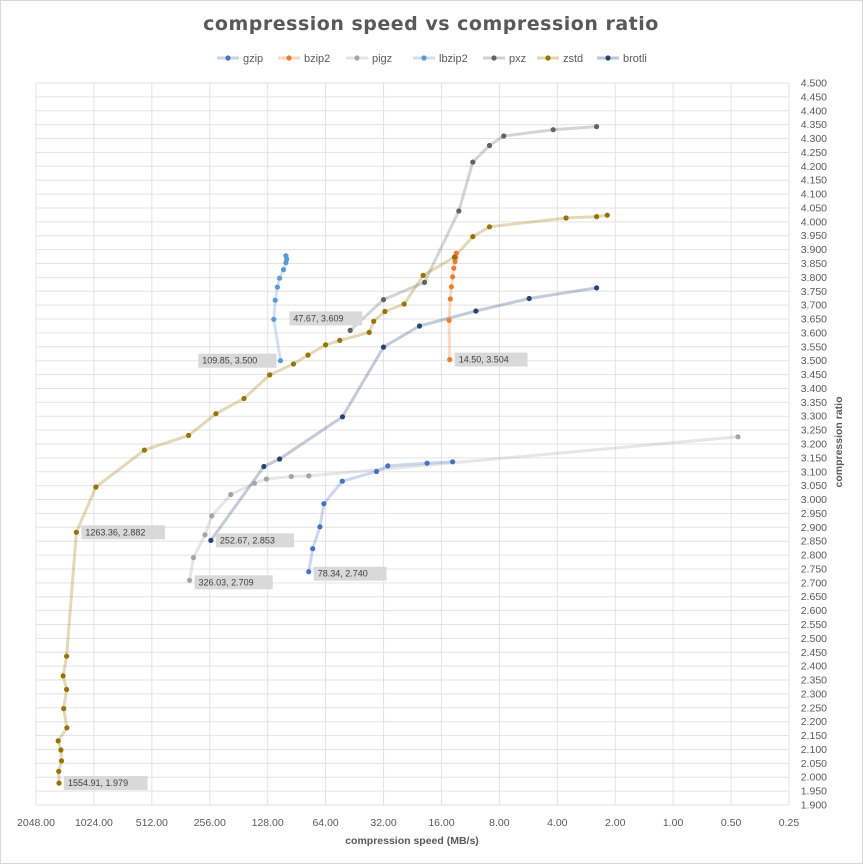 The width and height of the screenshot is (863, 864). I want to click on y-axis-title: compression ratio, so click(839, 441).